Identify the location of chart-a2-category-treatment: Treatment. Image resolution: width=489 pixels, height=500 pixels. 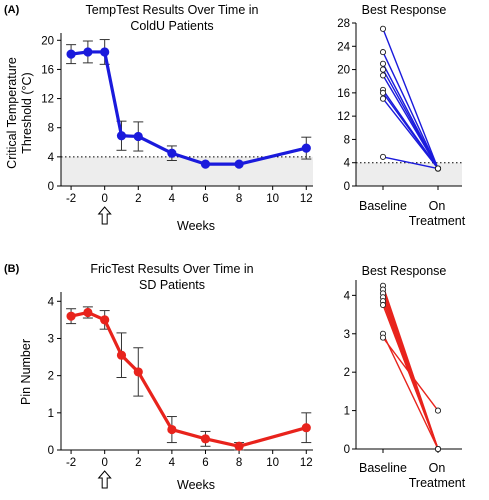
(437, 221).